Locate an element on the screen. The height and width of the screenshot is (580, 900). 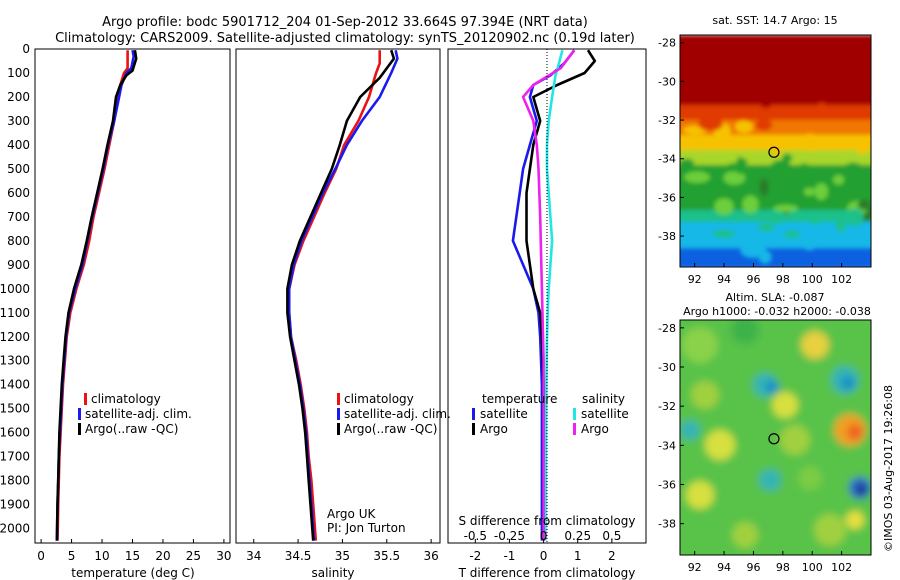
legend-swatch-climatology is located at coordinates (338, 399).